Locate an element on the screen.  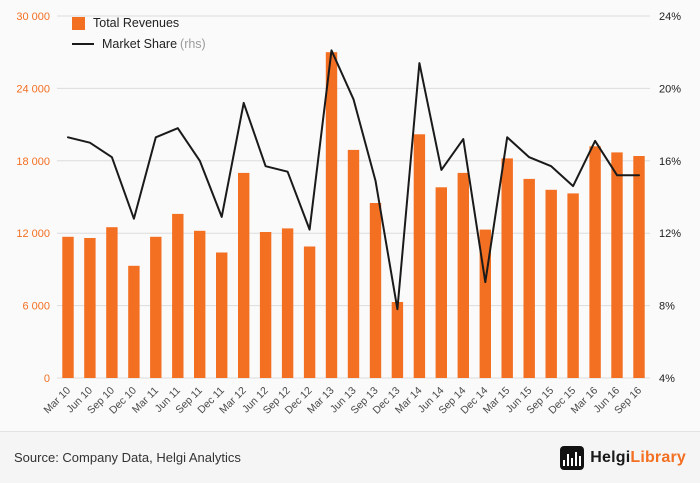
left-axis-tick-label: 24 000 is located at coordinates (33, 89).